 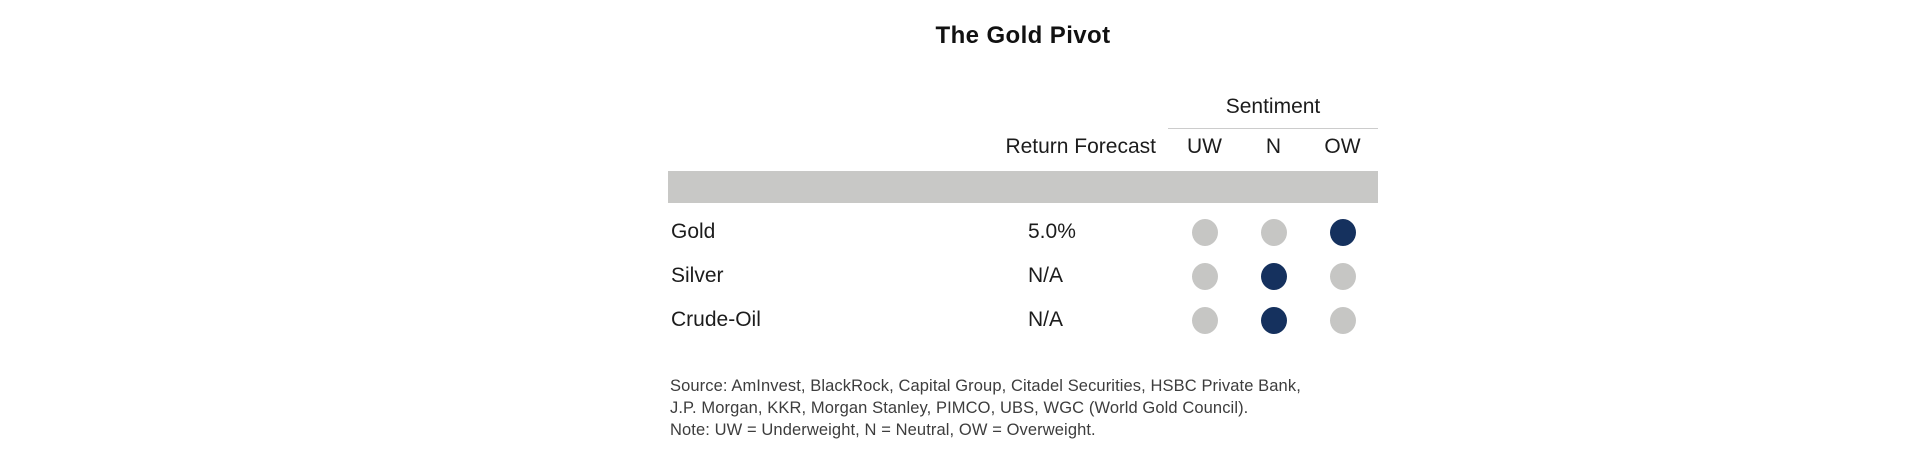 What do you see at coordinates (1023, 35) in the screenshot?
I see `figure-title: The Gold Pivot` at bounding box center [1023, 35].